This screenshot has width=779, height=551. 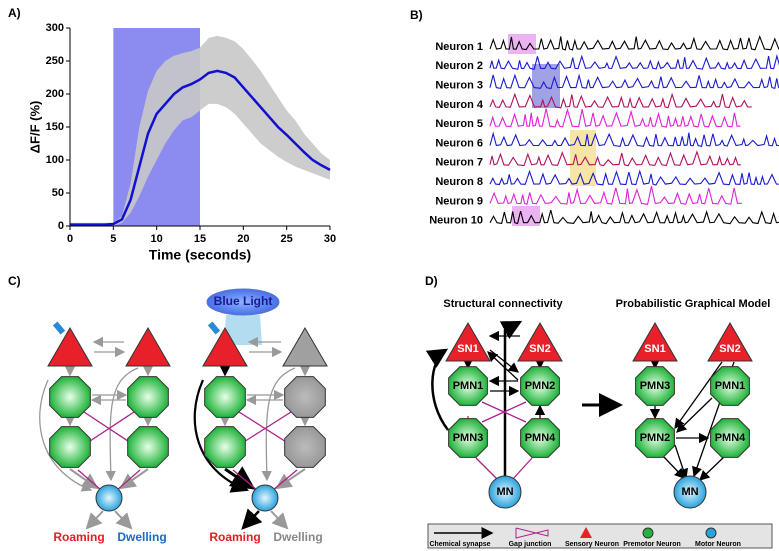 I want to click on label: PMN1, so click(x=468, y=386).